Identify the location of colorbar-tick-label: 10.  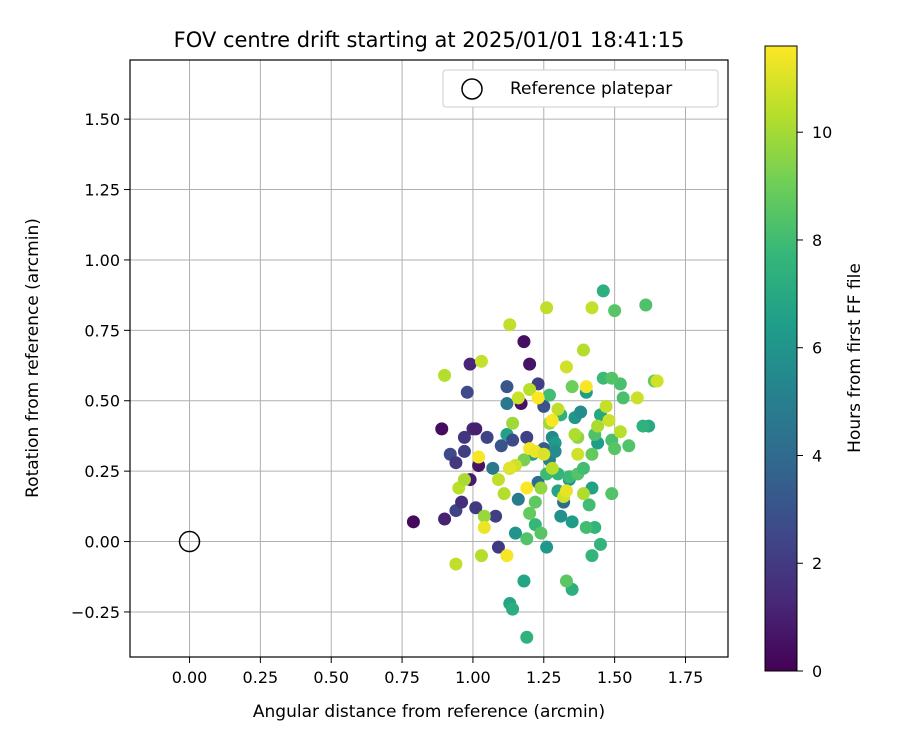
(822, 132).